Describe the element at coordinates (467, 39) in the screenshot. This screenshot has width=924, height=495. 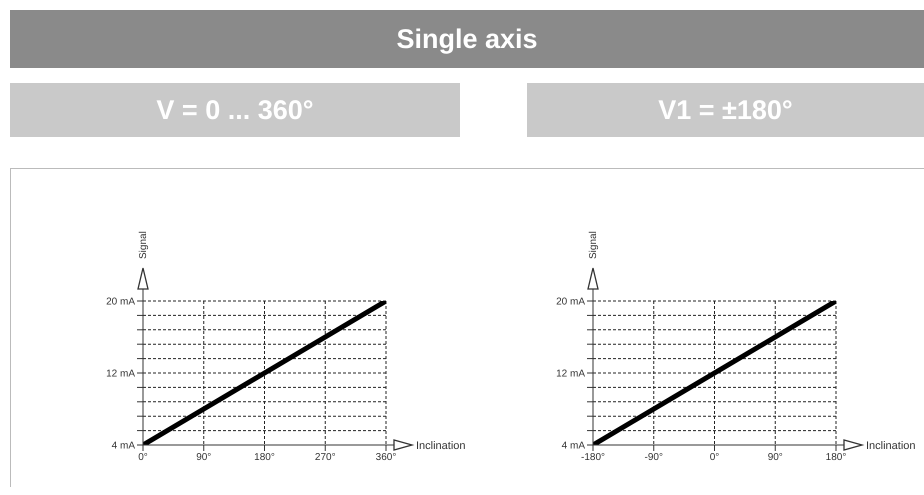
I see `text: Single axis` at that location.